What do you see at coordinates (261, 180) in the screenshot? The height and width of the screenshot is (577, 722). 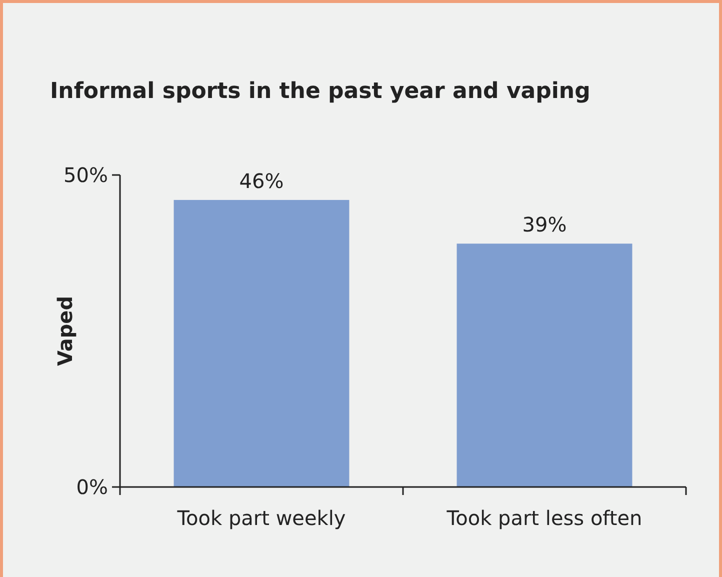 I see `data-label: 46%` at bounding box center [261, 180].